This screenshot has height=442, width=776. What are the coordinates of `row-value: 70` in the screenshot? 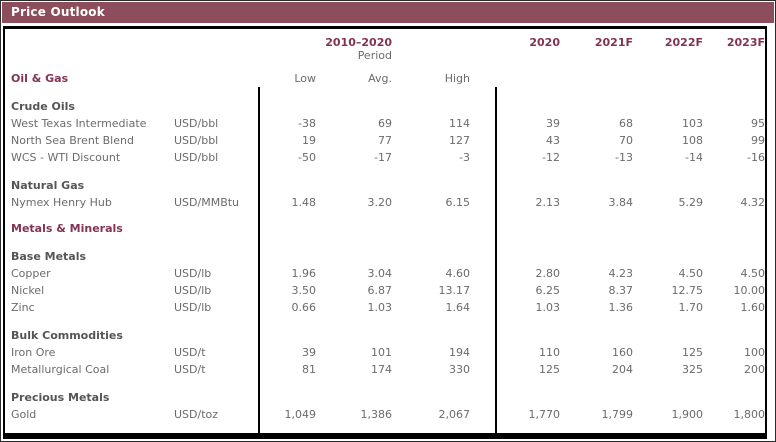 It's located at (626, 140).